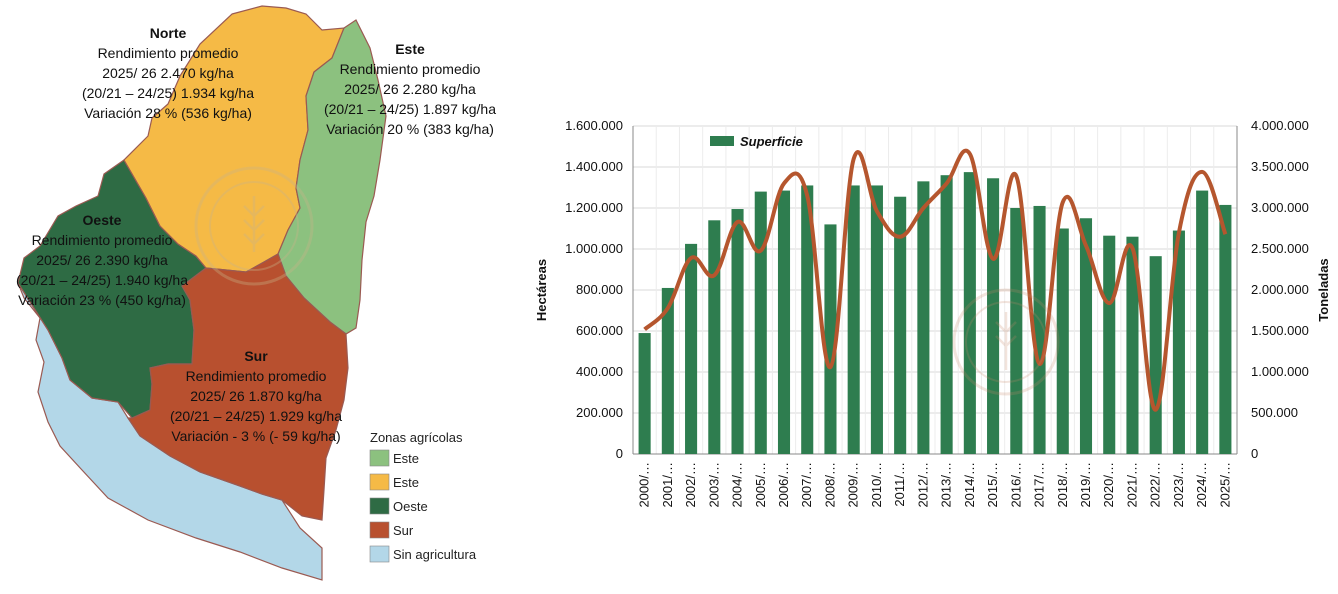 Image resolution: width=1338 pixels, height=594 pixels. I want to click on zone-yield-line: Variación 23 % (450 kg/ha), so click(102, 300).